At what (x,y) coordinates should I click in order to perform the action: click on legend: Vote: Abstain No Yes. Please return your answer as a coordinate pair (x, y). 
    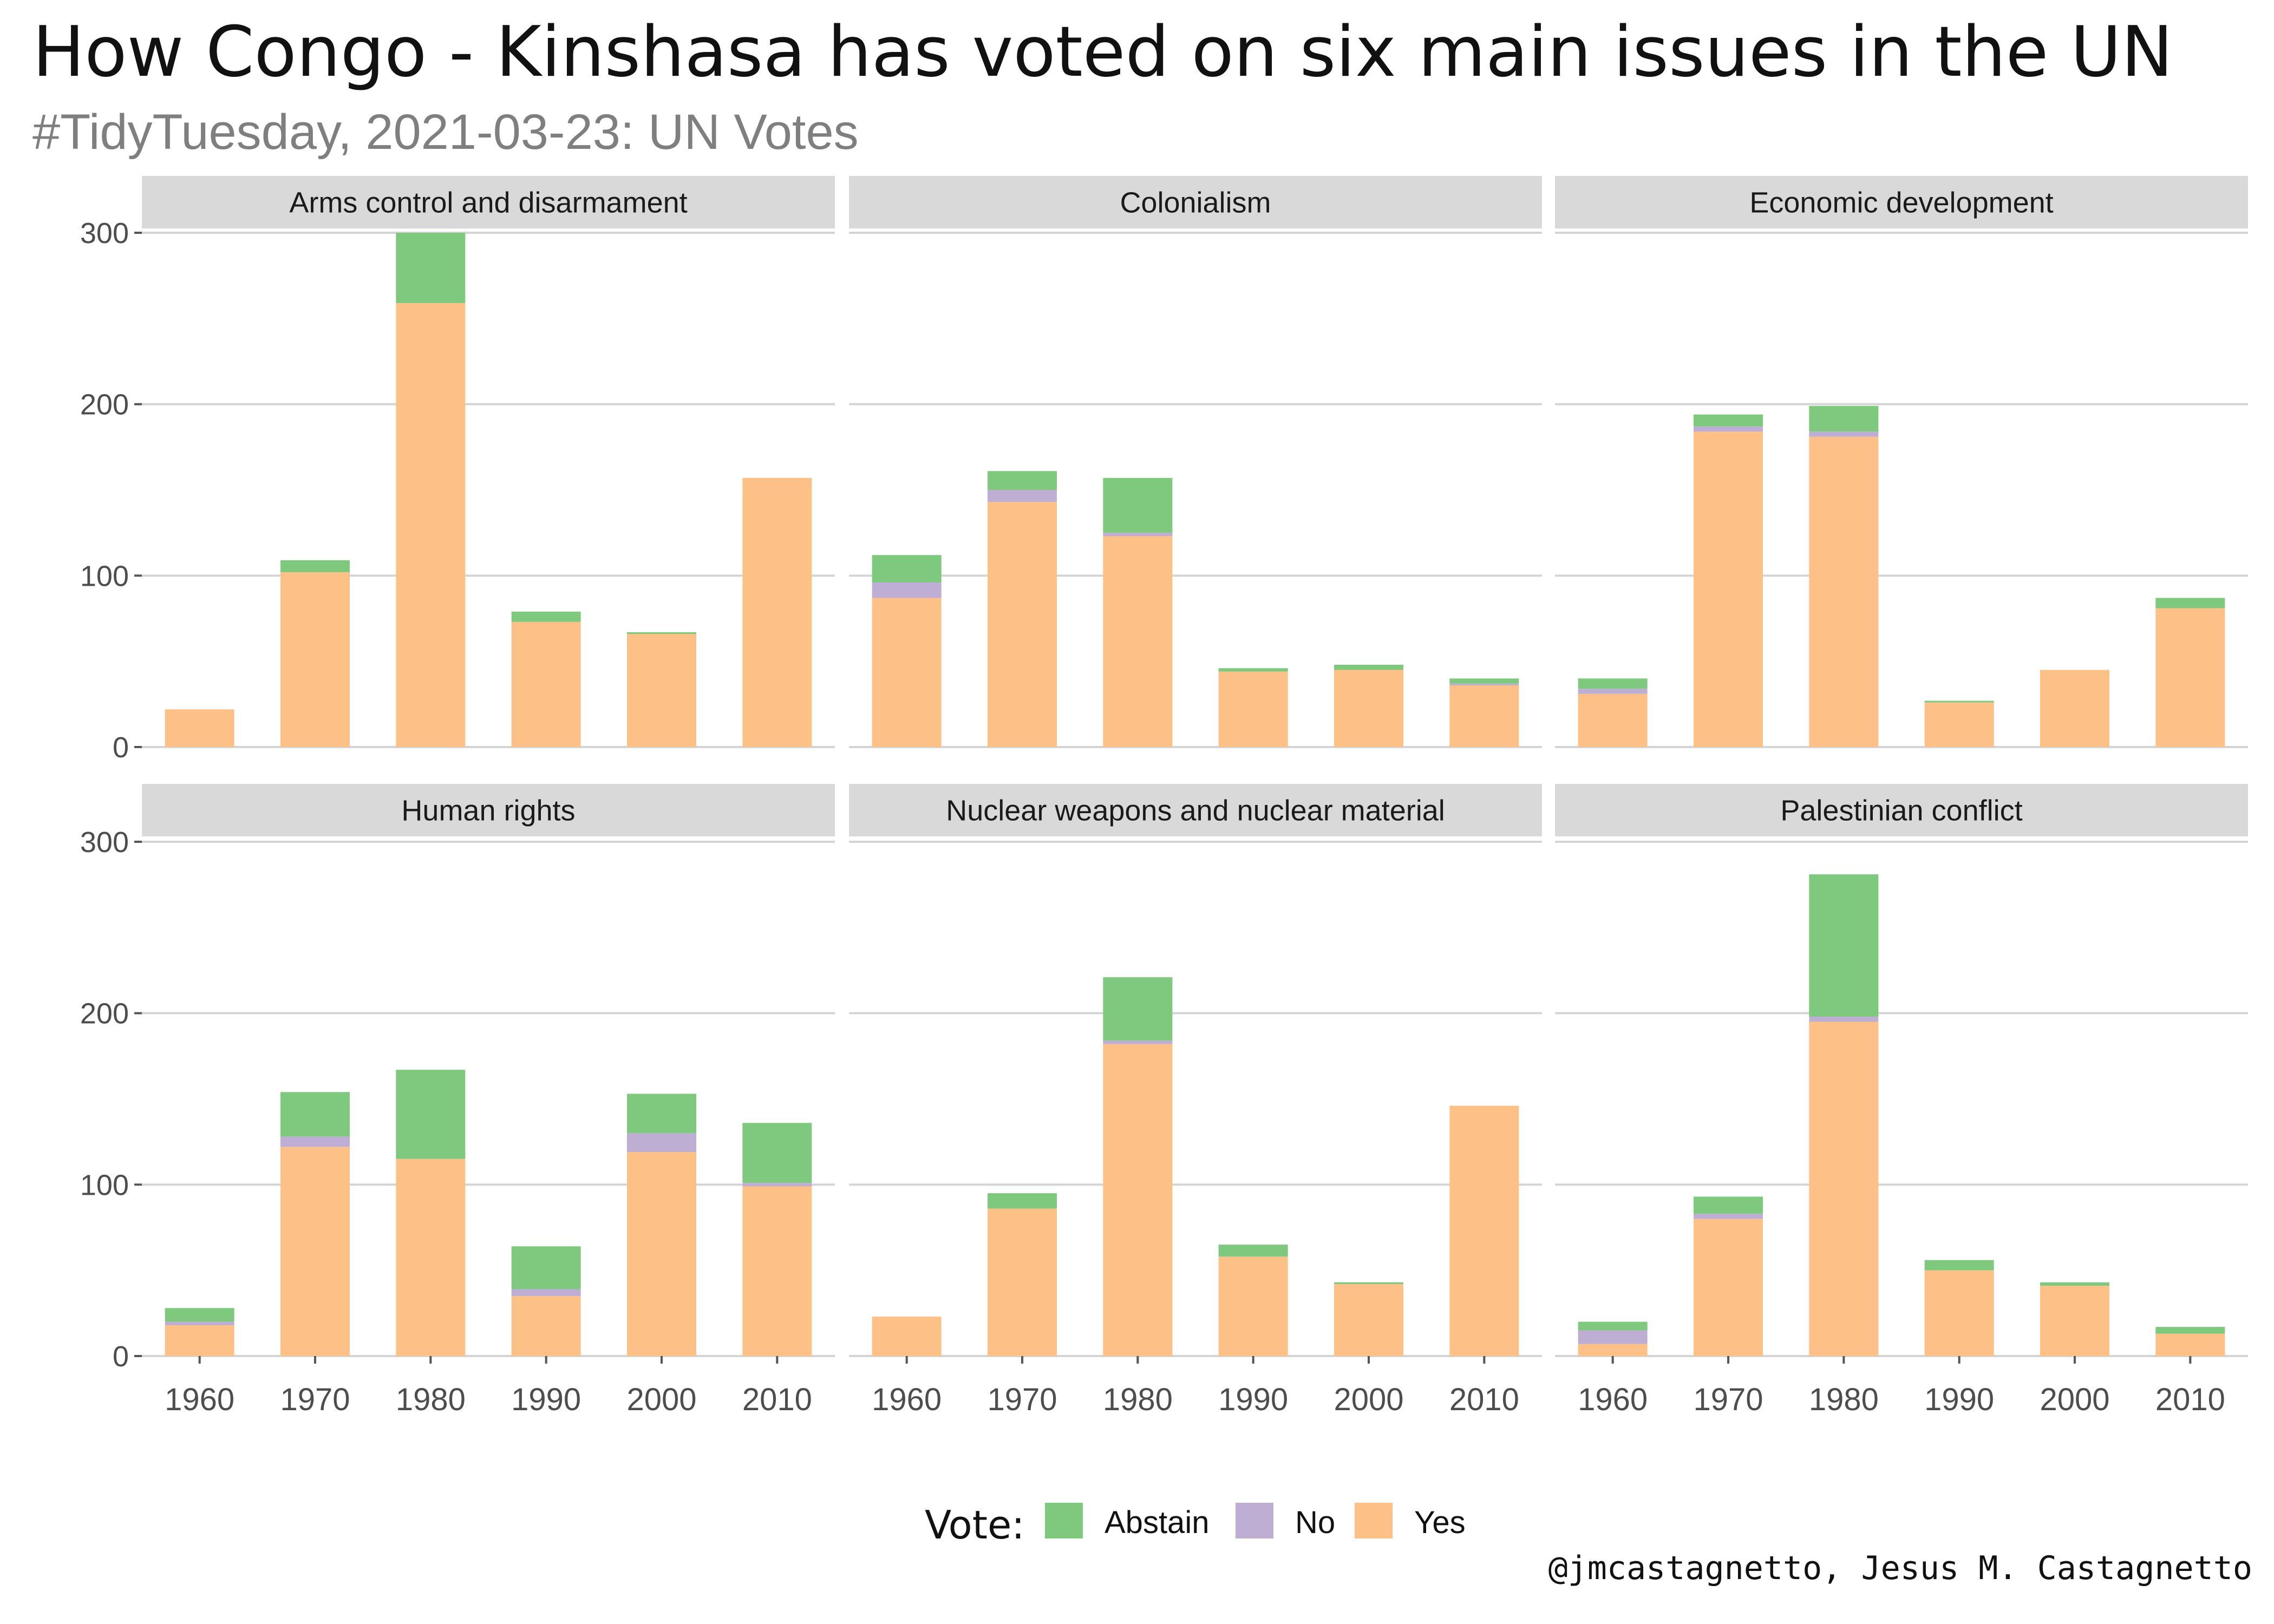
    Looking at the image, I should click on (1195, 1525).